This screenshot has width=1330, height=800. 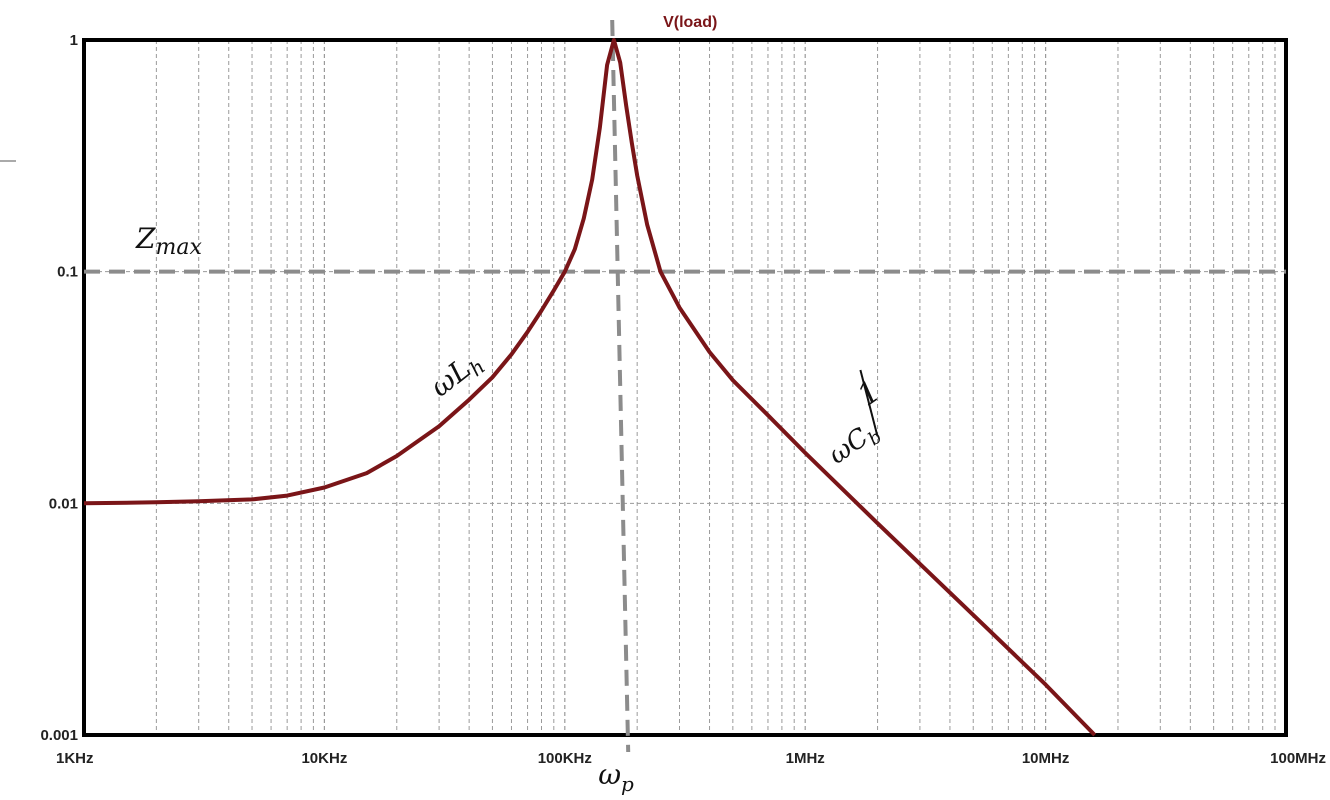 What do you see at coordinates (691, 758) in the screenshot?
I see `x-tick-labels: 1KHz 10KHz 100KHz 1MHz 10MHz 100MHz` at bounding box center [691, 758].